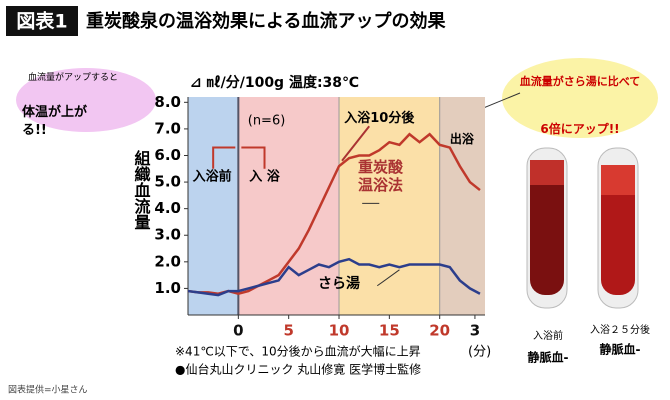 The height and width of the screenshot is (400, 670). What do you see at coordinates (548, 335) in the screenshot?
I see `photo-caption: 入浴前` at bounding box center [548, 335].